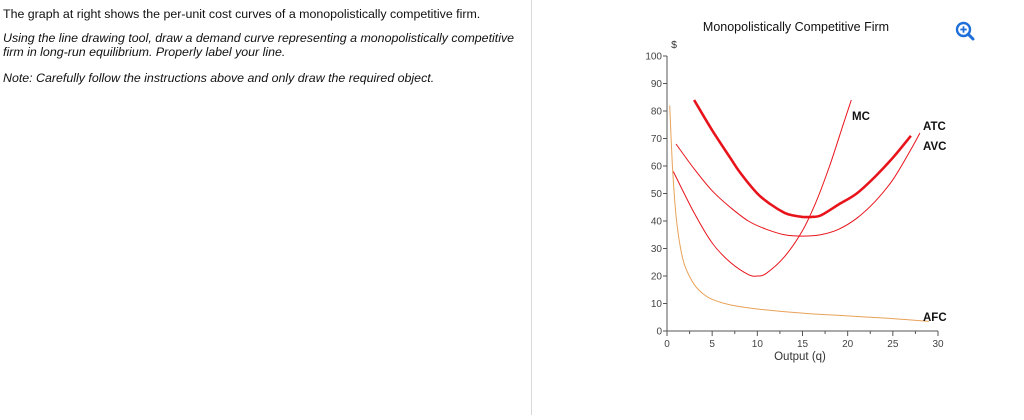  I want to click on atc-curve, so click(802, 159).